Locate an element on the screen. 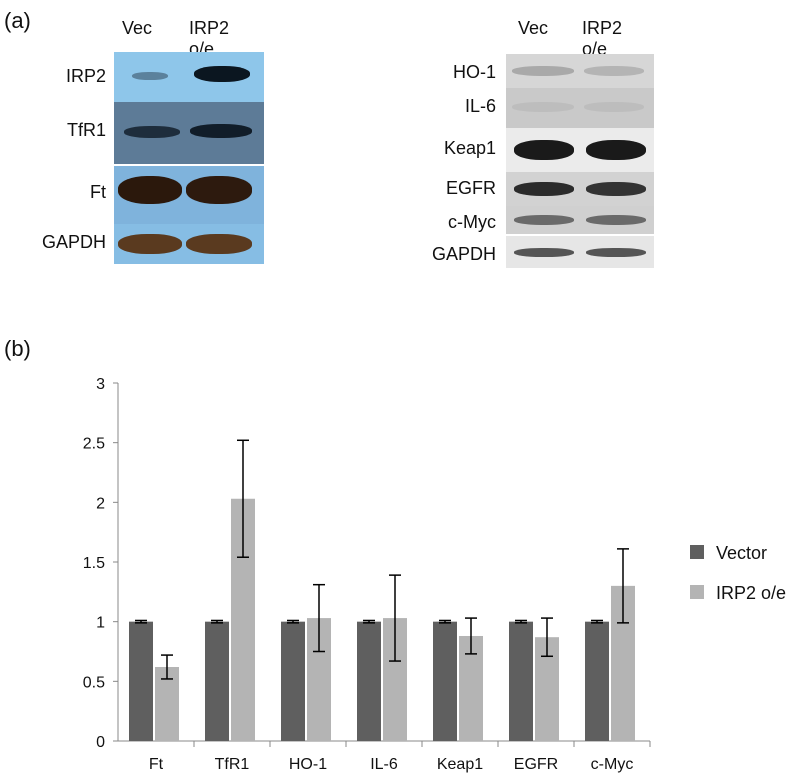 Image resolution: width=797 pixels, height=778 pixels. legend-swatch-irp2 is located at coordinates (697, 592).